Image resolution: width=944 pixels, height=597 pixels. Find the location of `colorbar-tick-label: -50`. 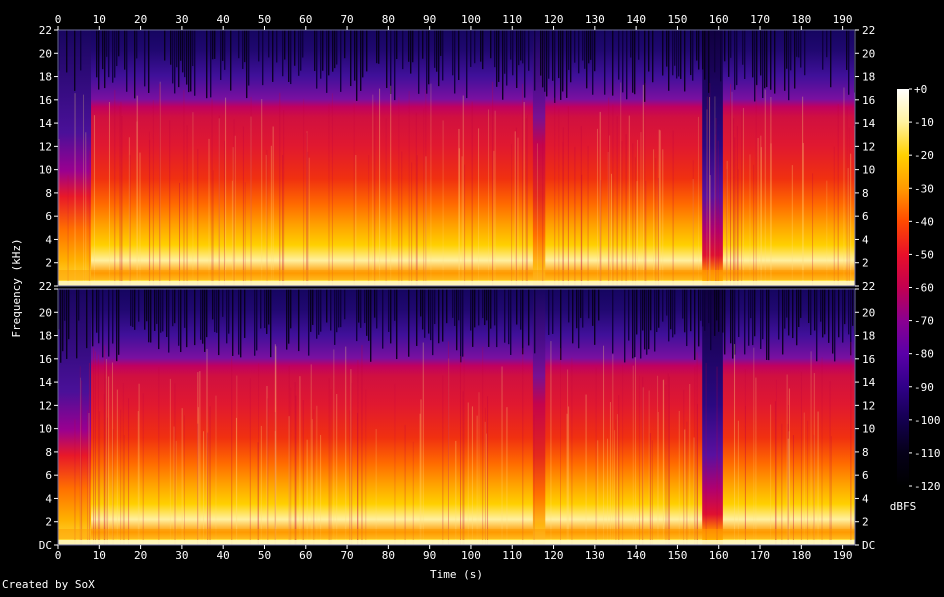

colorbar-tick-label: -50 is located at coordinates (924, 254).